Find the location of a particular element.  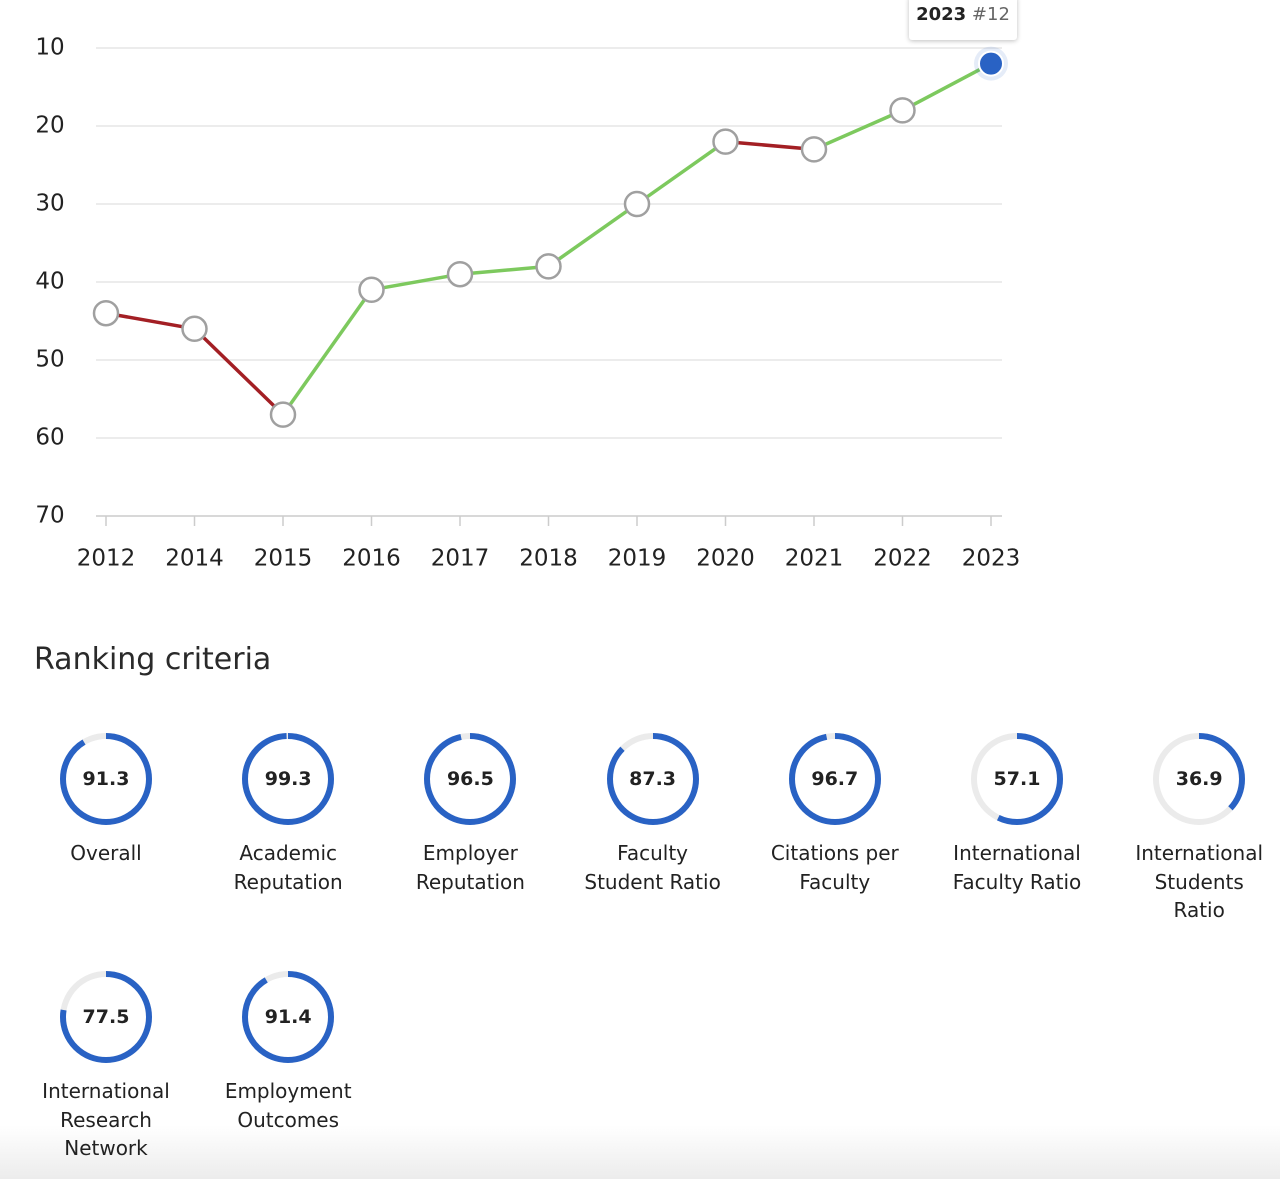

y-tick-label: 10 is located at coordinates (49, 48).